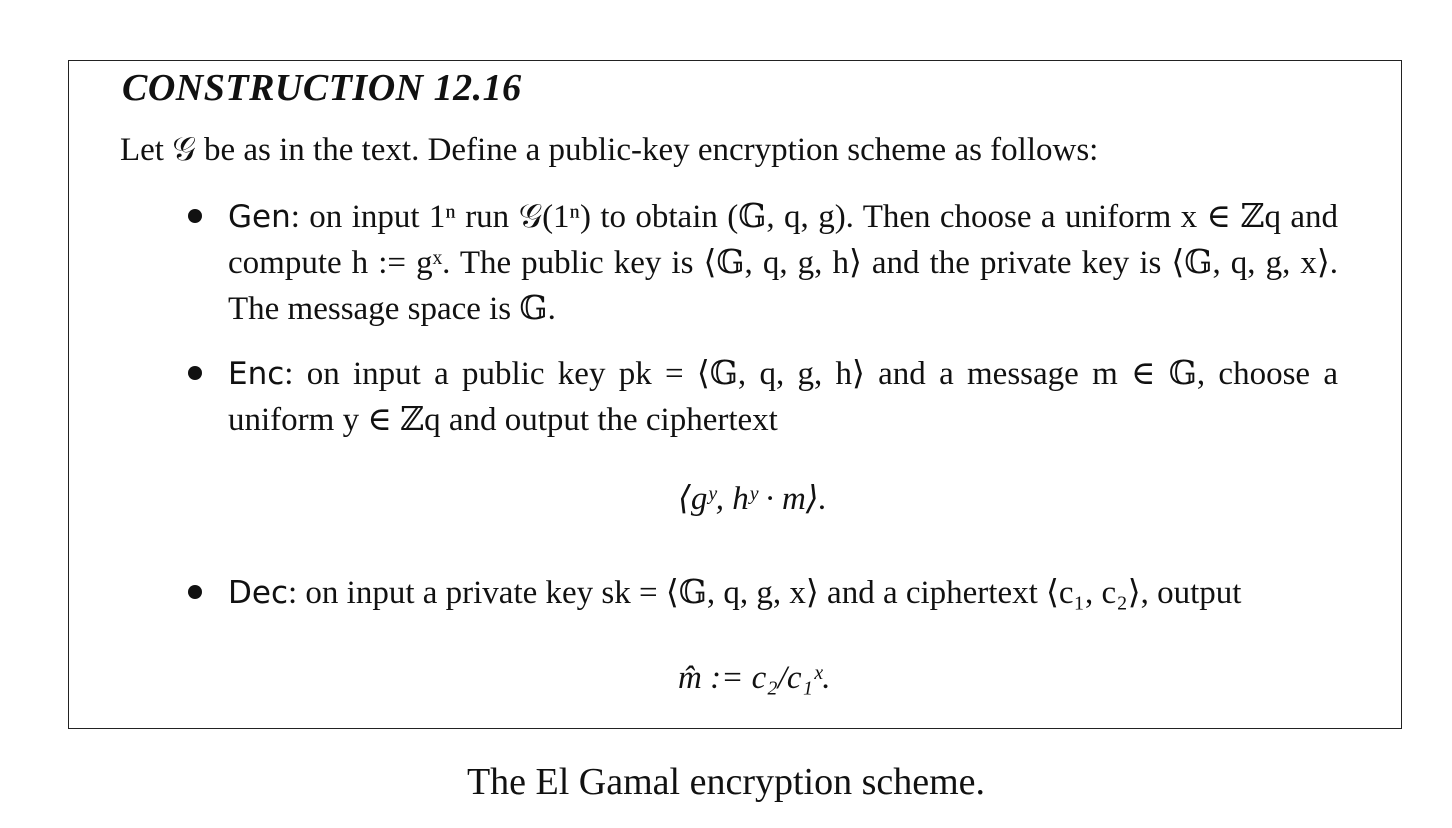 This screenshot has height=828, width=1452. Describe the element at coordinates (752, 499) in the screenshot. I see `enc-ciphertext-formula: ⟨gʸ, hʸ · m⟩.` at that location.